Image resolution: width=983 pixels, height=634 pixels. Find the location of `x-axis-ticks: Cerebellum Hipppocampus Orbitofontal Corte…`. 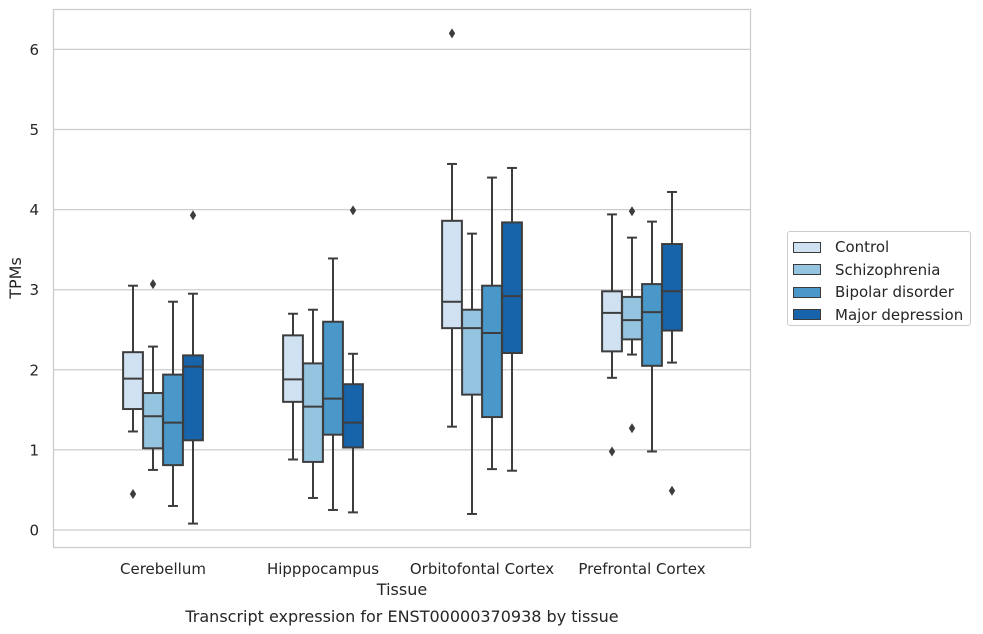

x-axis-ticks: Cerebellum Hipppocampus Orbitofontal Corte… is located at coordinates (413, 569).